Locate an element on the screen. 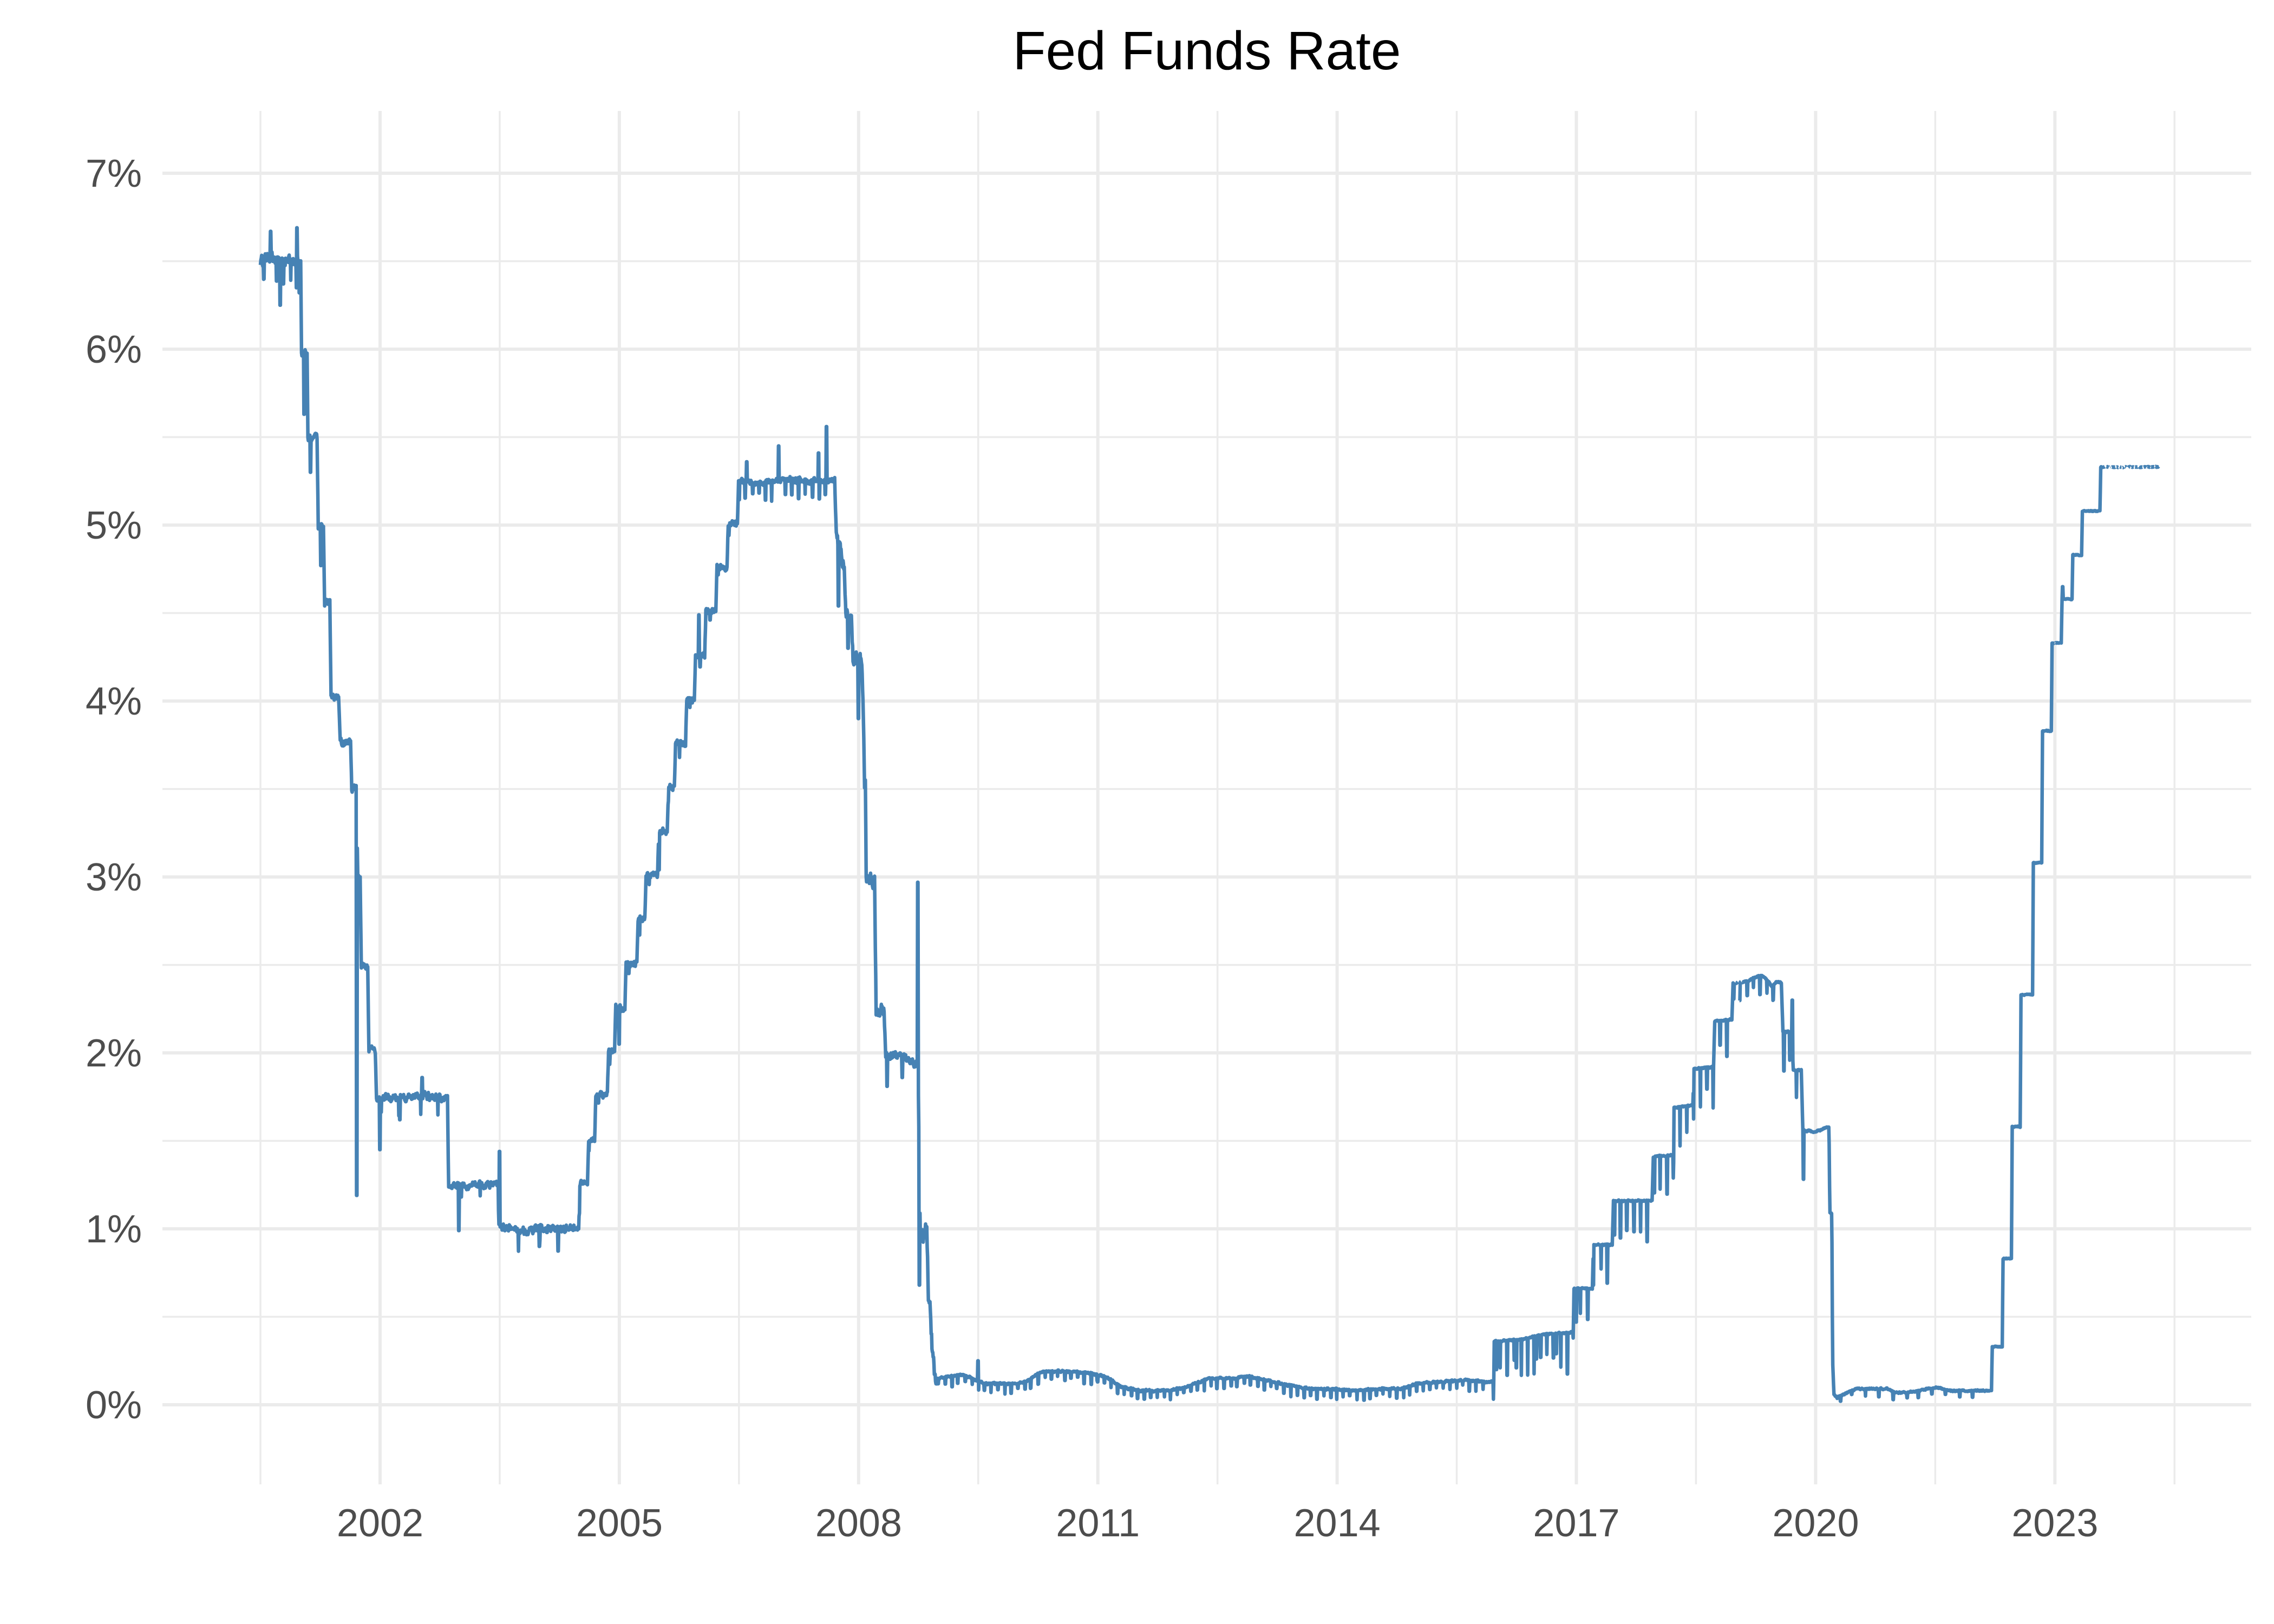 The height and width of the screenshot is (1624, 2274). svg-text: 2017 is located at coordinates (1576, 1523).